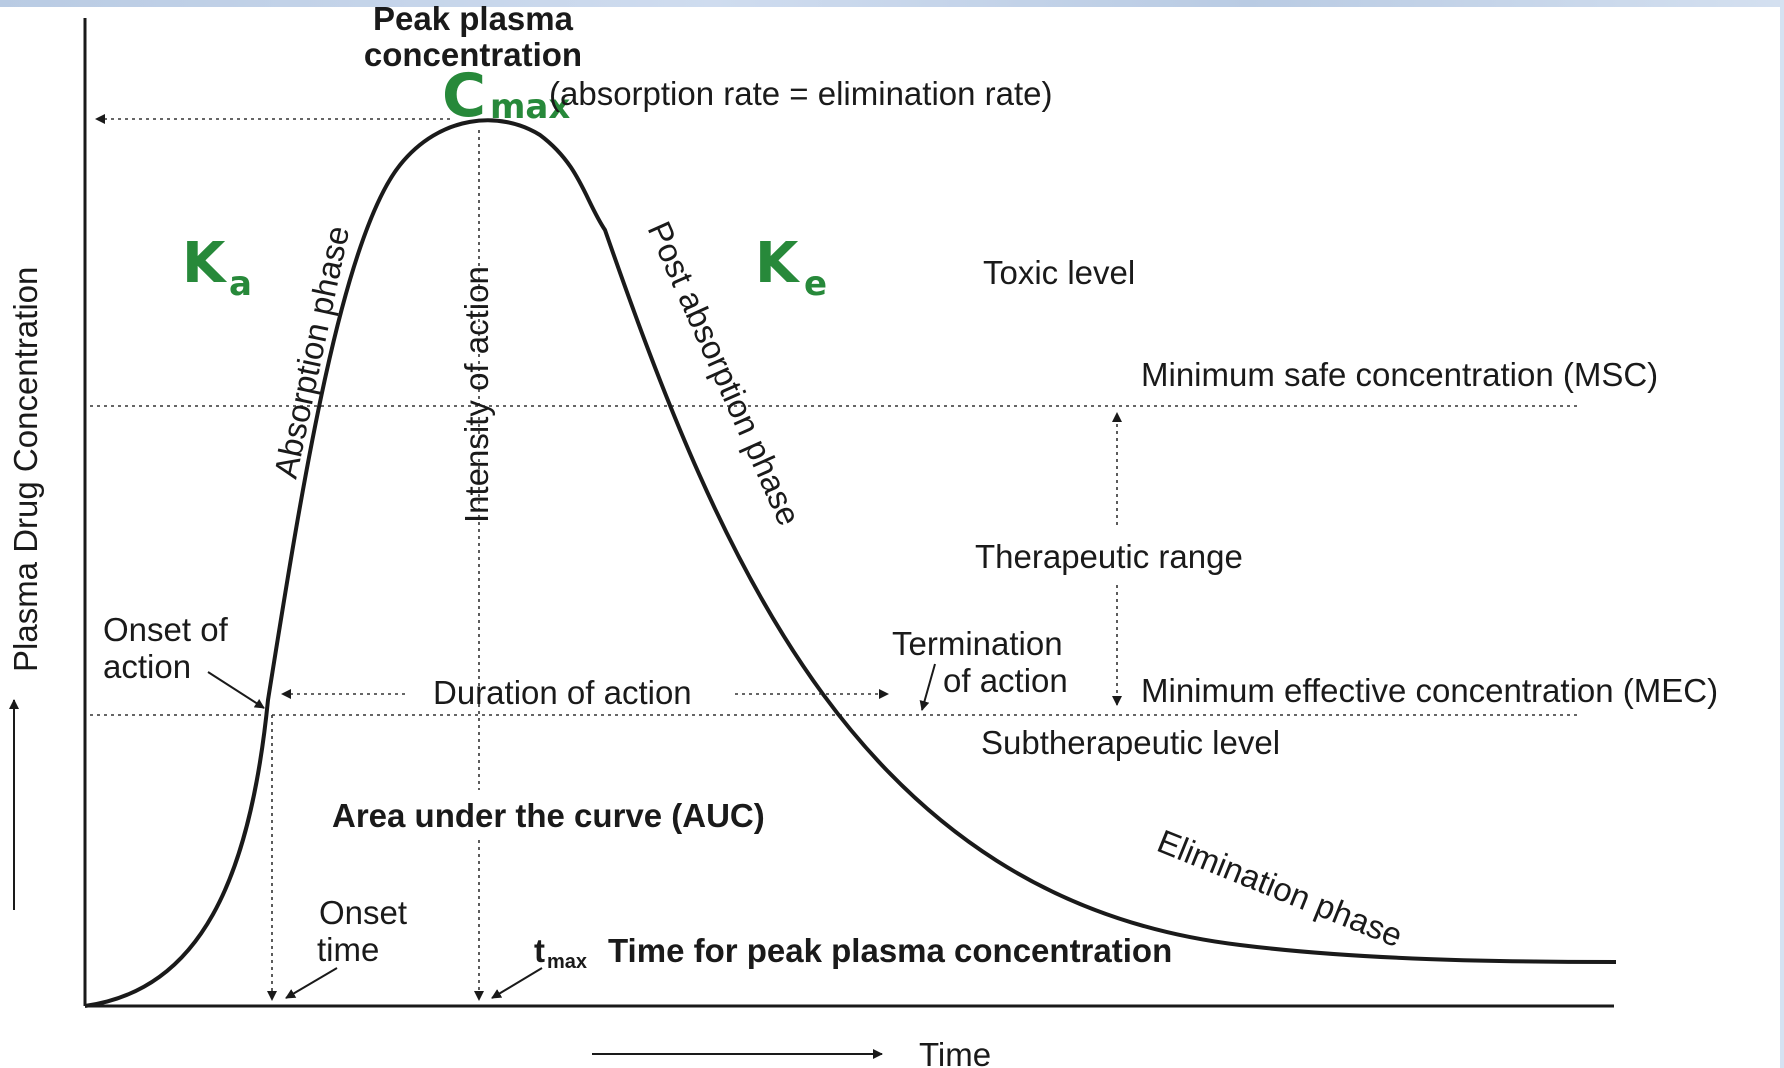 This screenshot has height=1068, width=1784. I want to click on onset-action-label-line1: Onset of, so click(166, 629).